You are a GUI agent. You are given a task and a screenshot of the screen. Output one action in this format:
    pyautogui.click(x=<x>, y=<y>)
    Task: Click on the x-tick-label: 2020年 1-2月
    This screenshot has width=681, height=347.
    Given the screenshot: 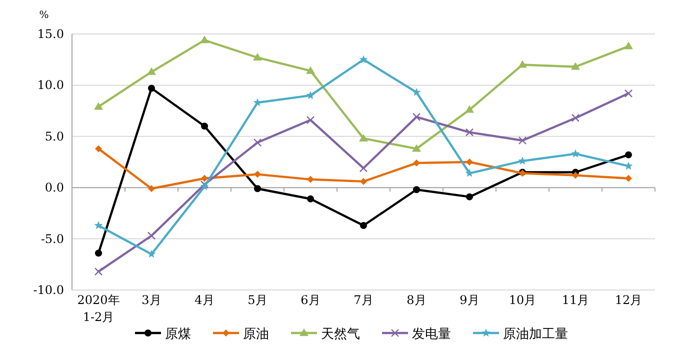 What is the action you would take?
    pyautogui.click(x=98, y=308)
    